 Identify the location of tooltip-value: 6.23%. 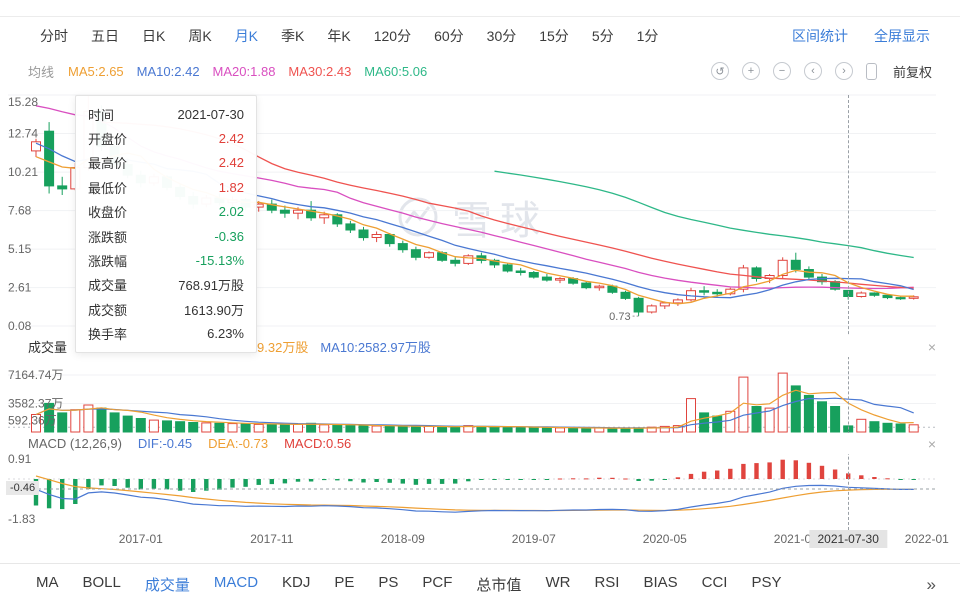
(225, 334).